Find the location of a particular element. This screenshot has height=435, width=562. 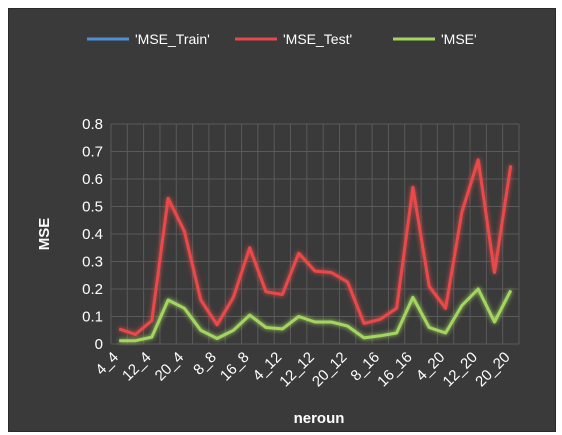

x-tick-label: 16_16 is located at coordinates (395, 370).